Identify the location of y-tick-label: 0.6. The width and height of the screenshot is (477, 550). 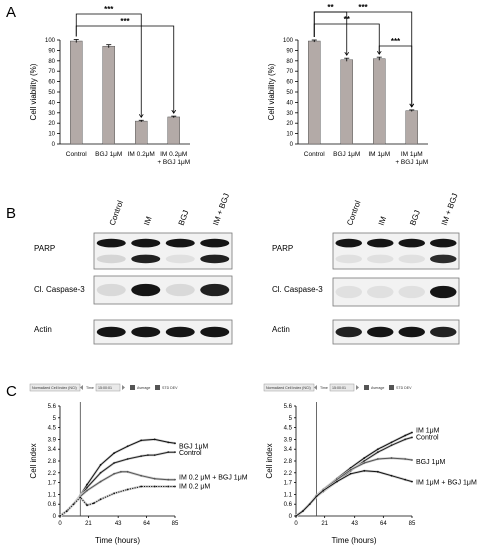
(52, 505).